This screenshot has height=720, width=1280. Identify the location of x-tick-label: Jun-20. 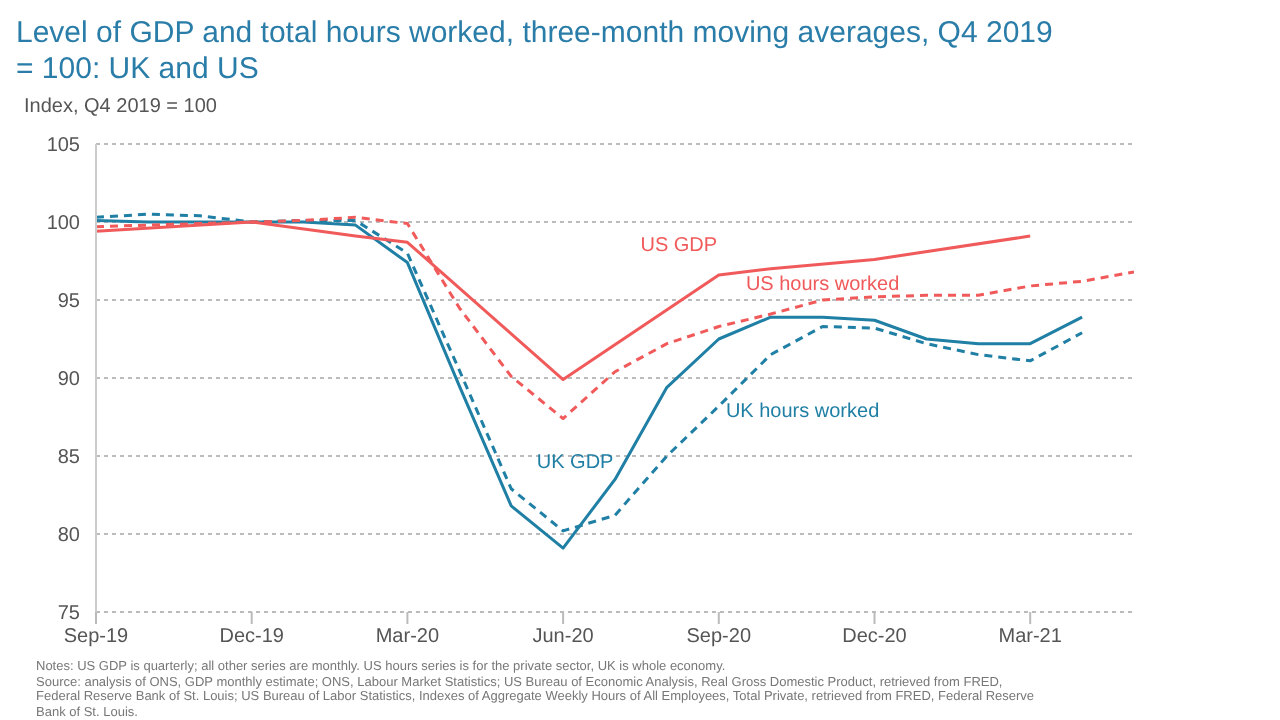
(563, 637).